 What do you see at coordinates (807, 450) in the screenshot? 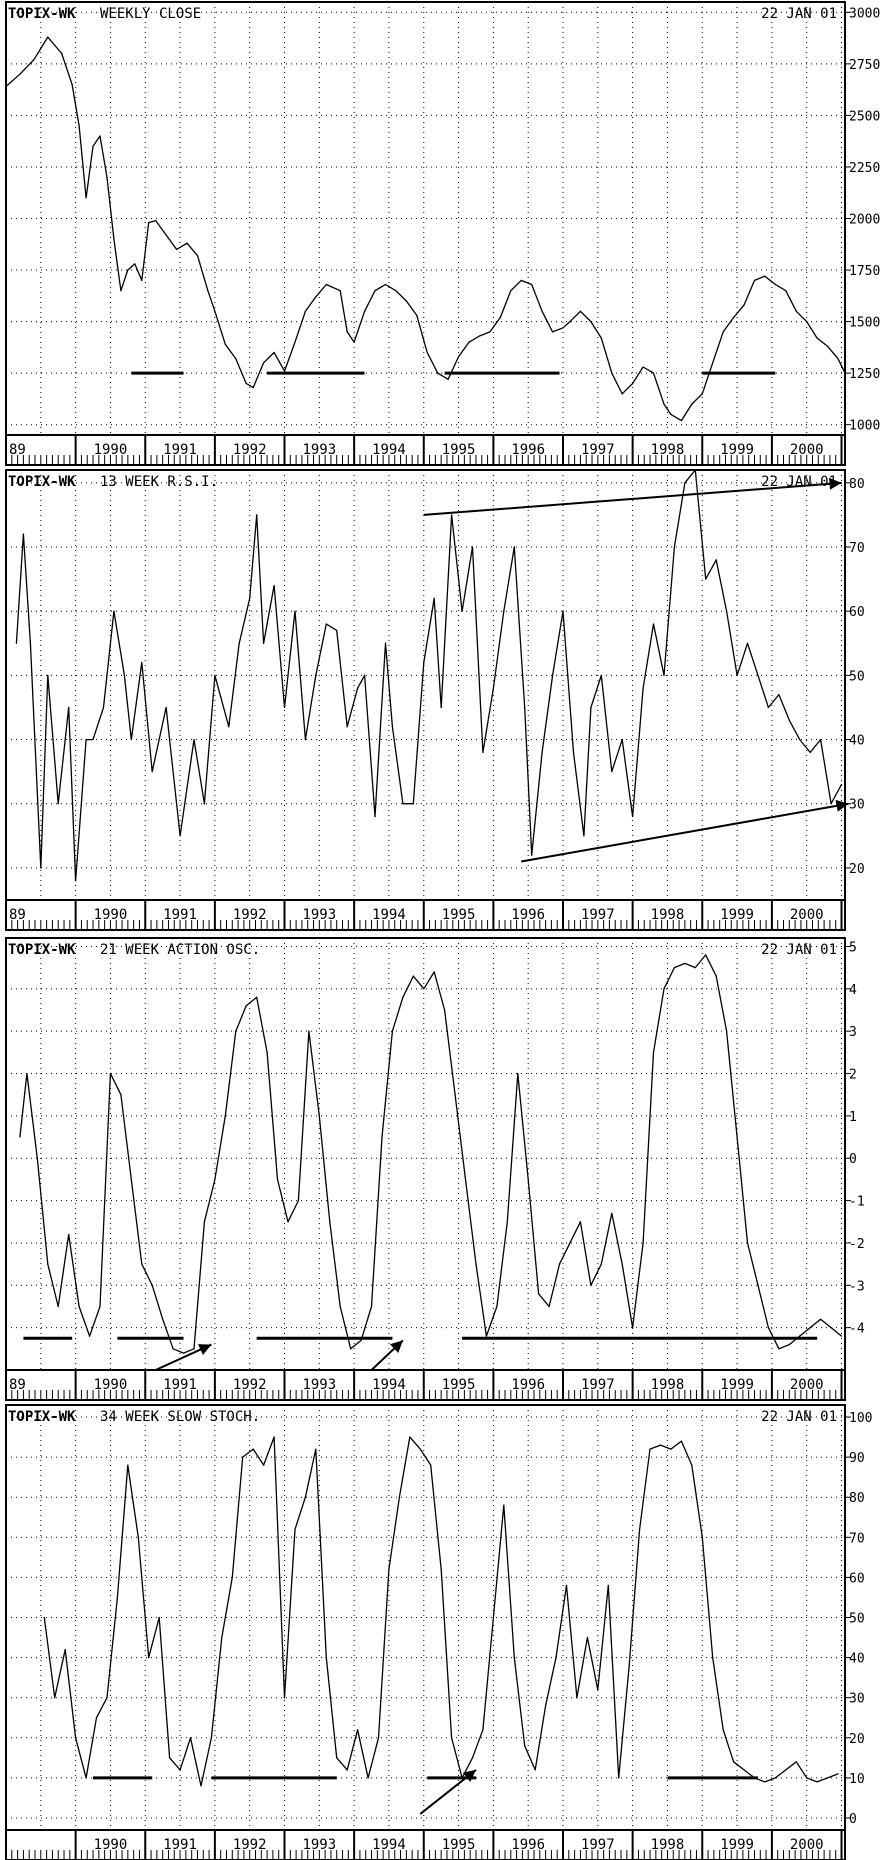
I see `year-label: 2000` at bounding box center [807, 450].